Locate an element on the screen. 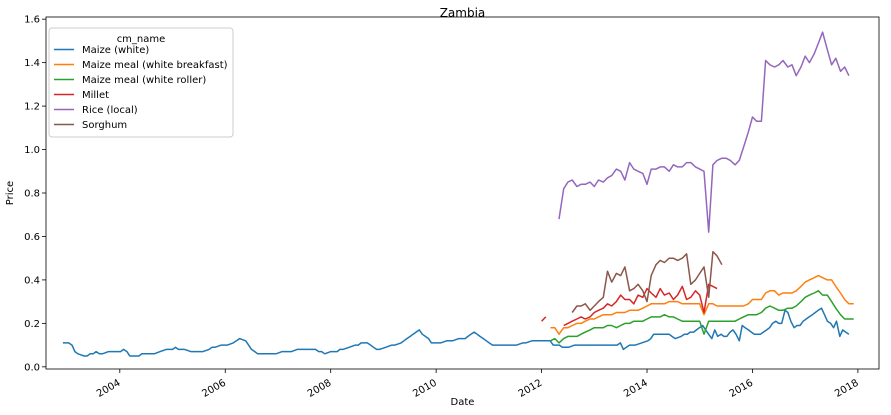 This screenshot has width=891, height=415. y-axis: 0.0 0.2 0.4 0.6 0.8 1.0 1.2 1.4 1.6 is located at coordinates (35, 194).